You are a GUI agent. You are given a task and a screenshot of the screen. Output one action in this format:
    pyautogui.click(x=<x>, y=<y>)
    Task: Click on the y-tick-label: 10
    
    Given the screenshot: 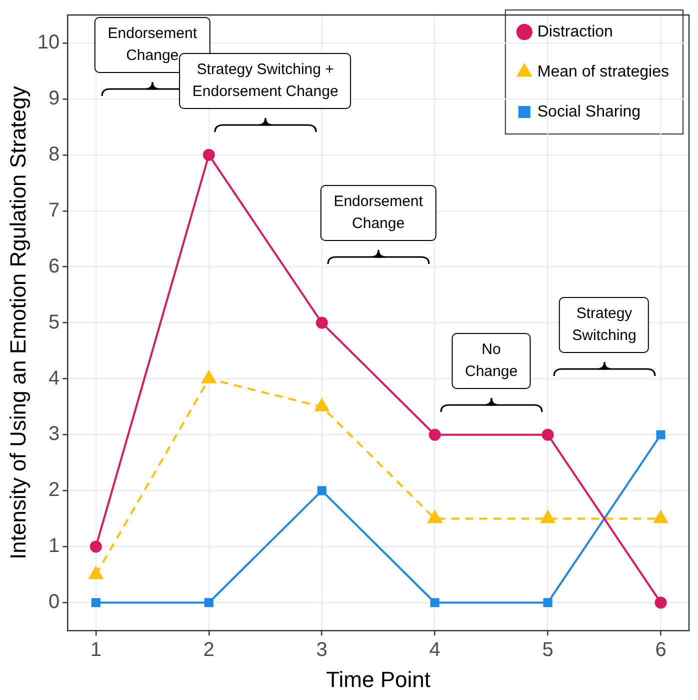 What is the action you would take?
    pyautogui.click(x=48, y=42)
    